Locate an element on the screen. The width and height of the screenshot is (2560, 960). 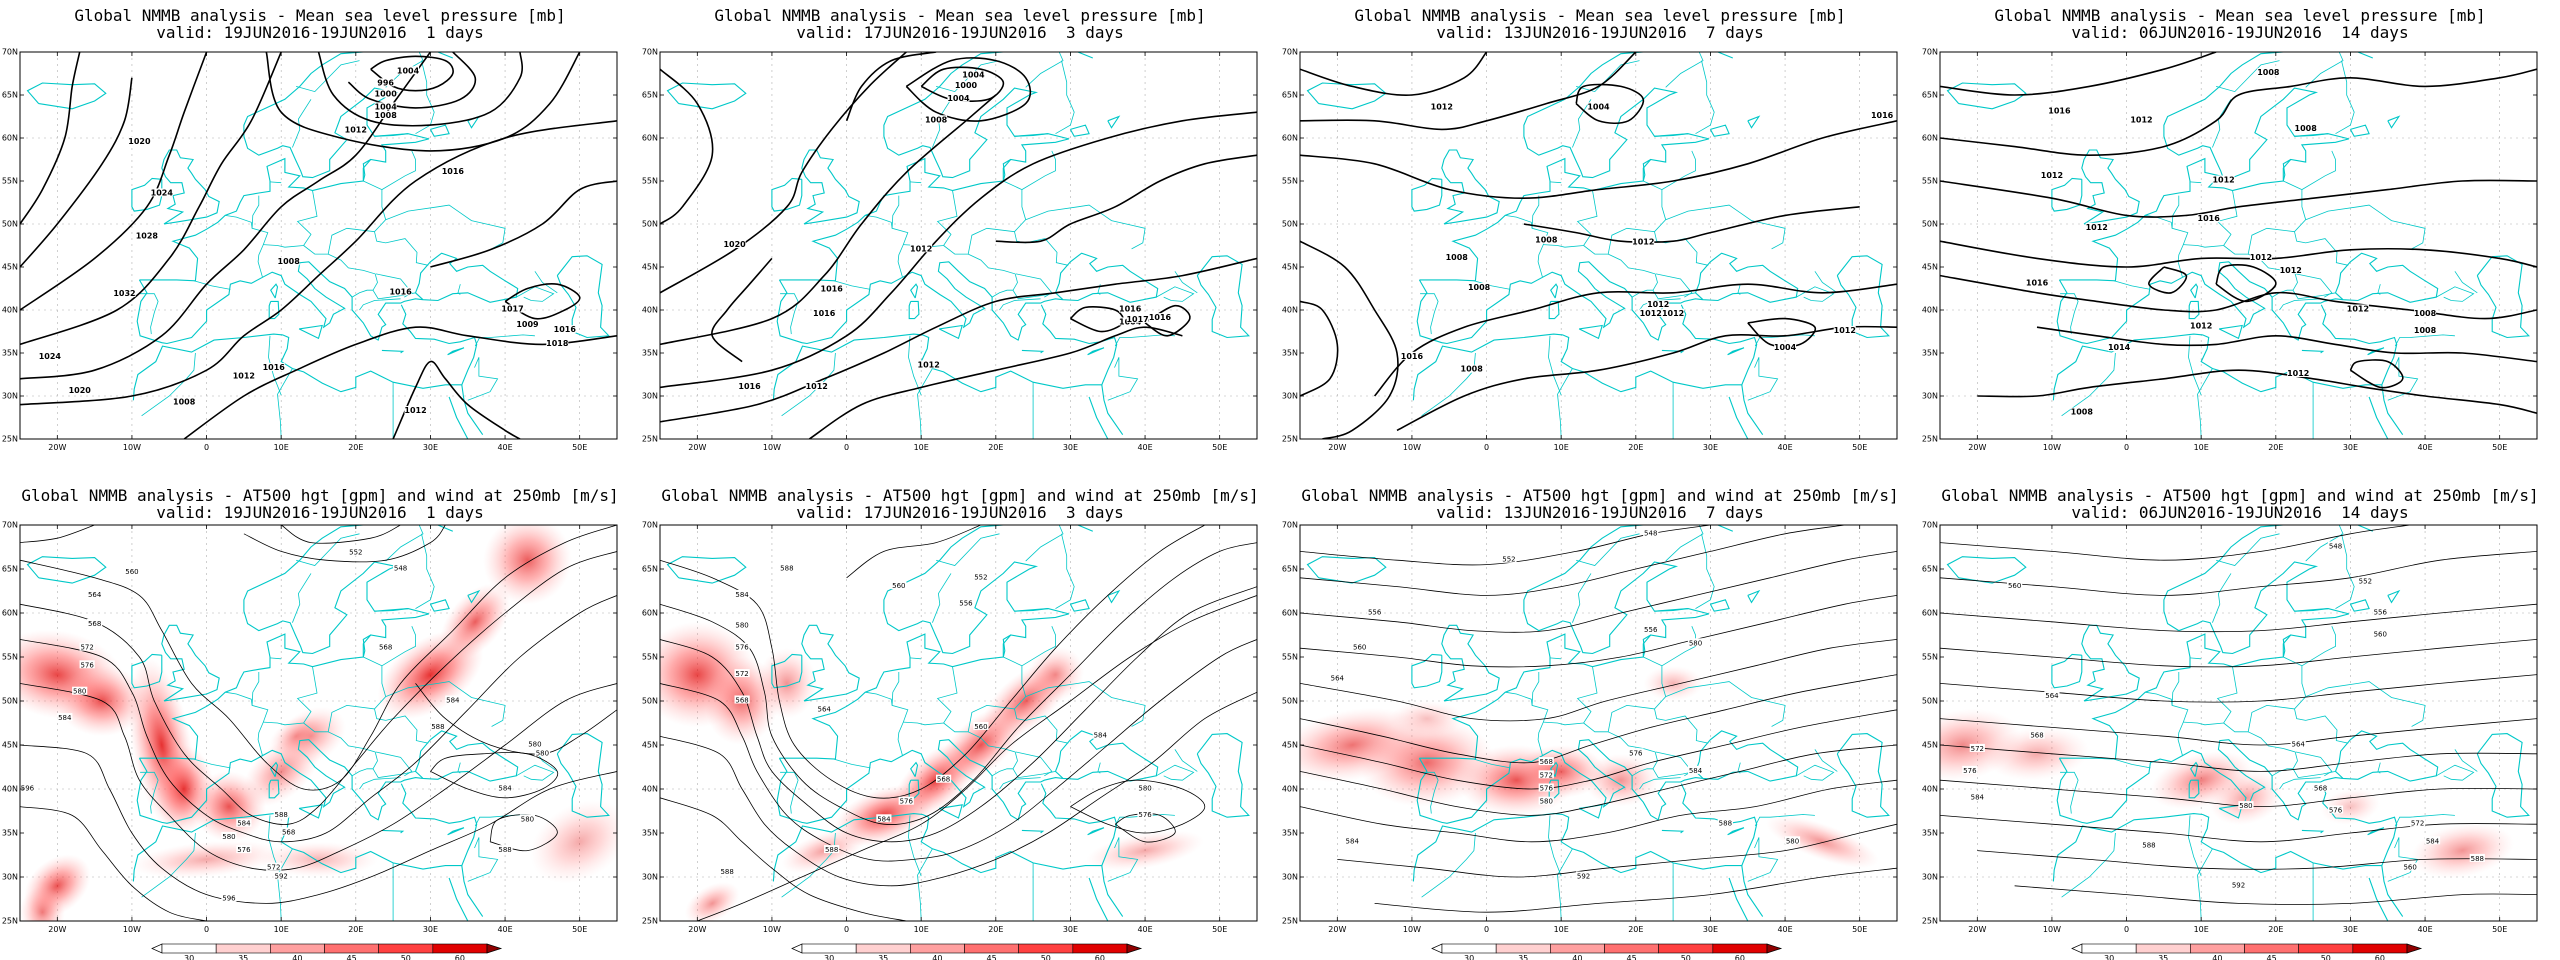
map-background is located at coordinates (318, 245).